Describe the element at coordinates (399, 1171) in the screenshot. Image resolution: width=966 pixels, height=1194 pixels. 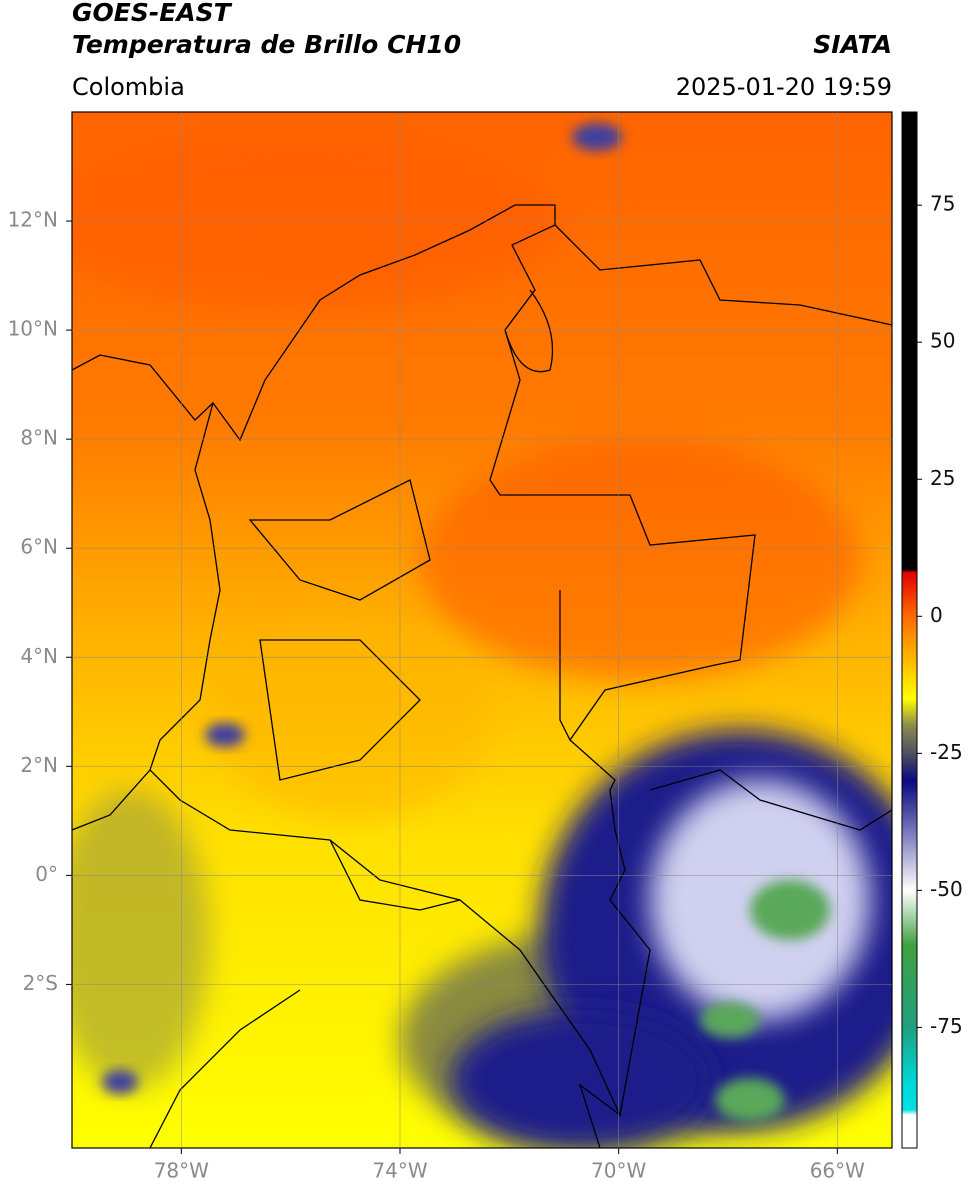
I see `lon-tick-label: 74°W` at that location.